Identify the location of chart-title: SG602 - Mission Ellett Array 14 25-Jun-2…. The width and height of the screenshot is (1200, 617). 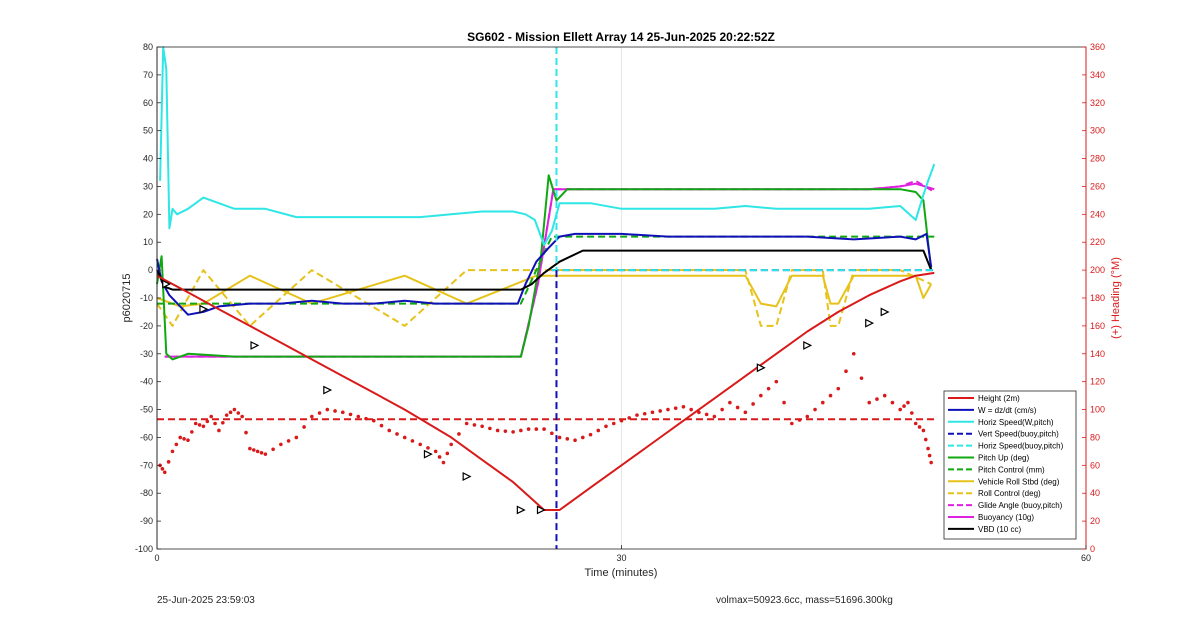
(621, 37).